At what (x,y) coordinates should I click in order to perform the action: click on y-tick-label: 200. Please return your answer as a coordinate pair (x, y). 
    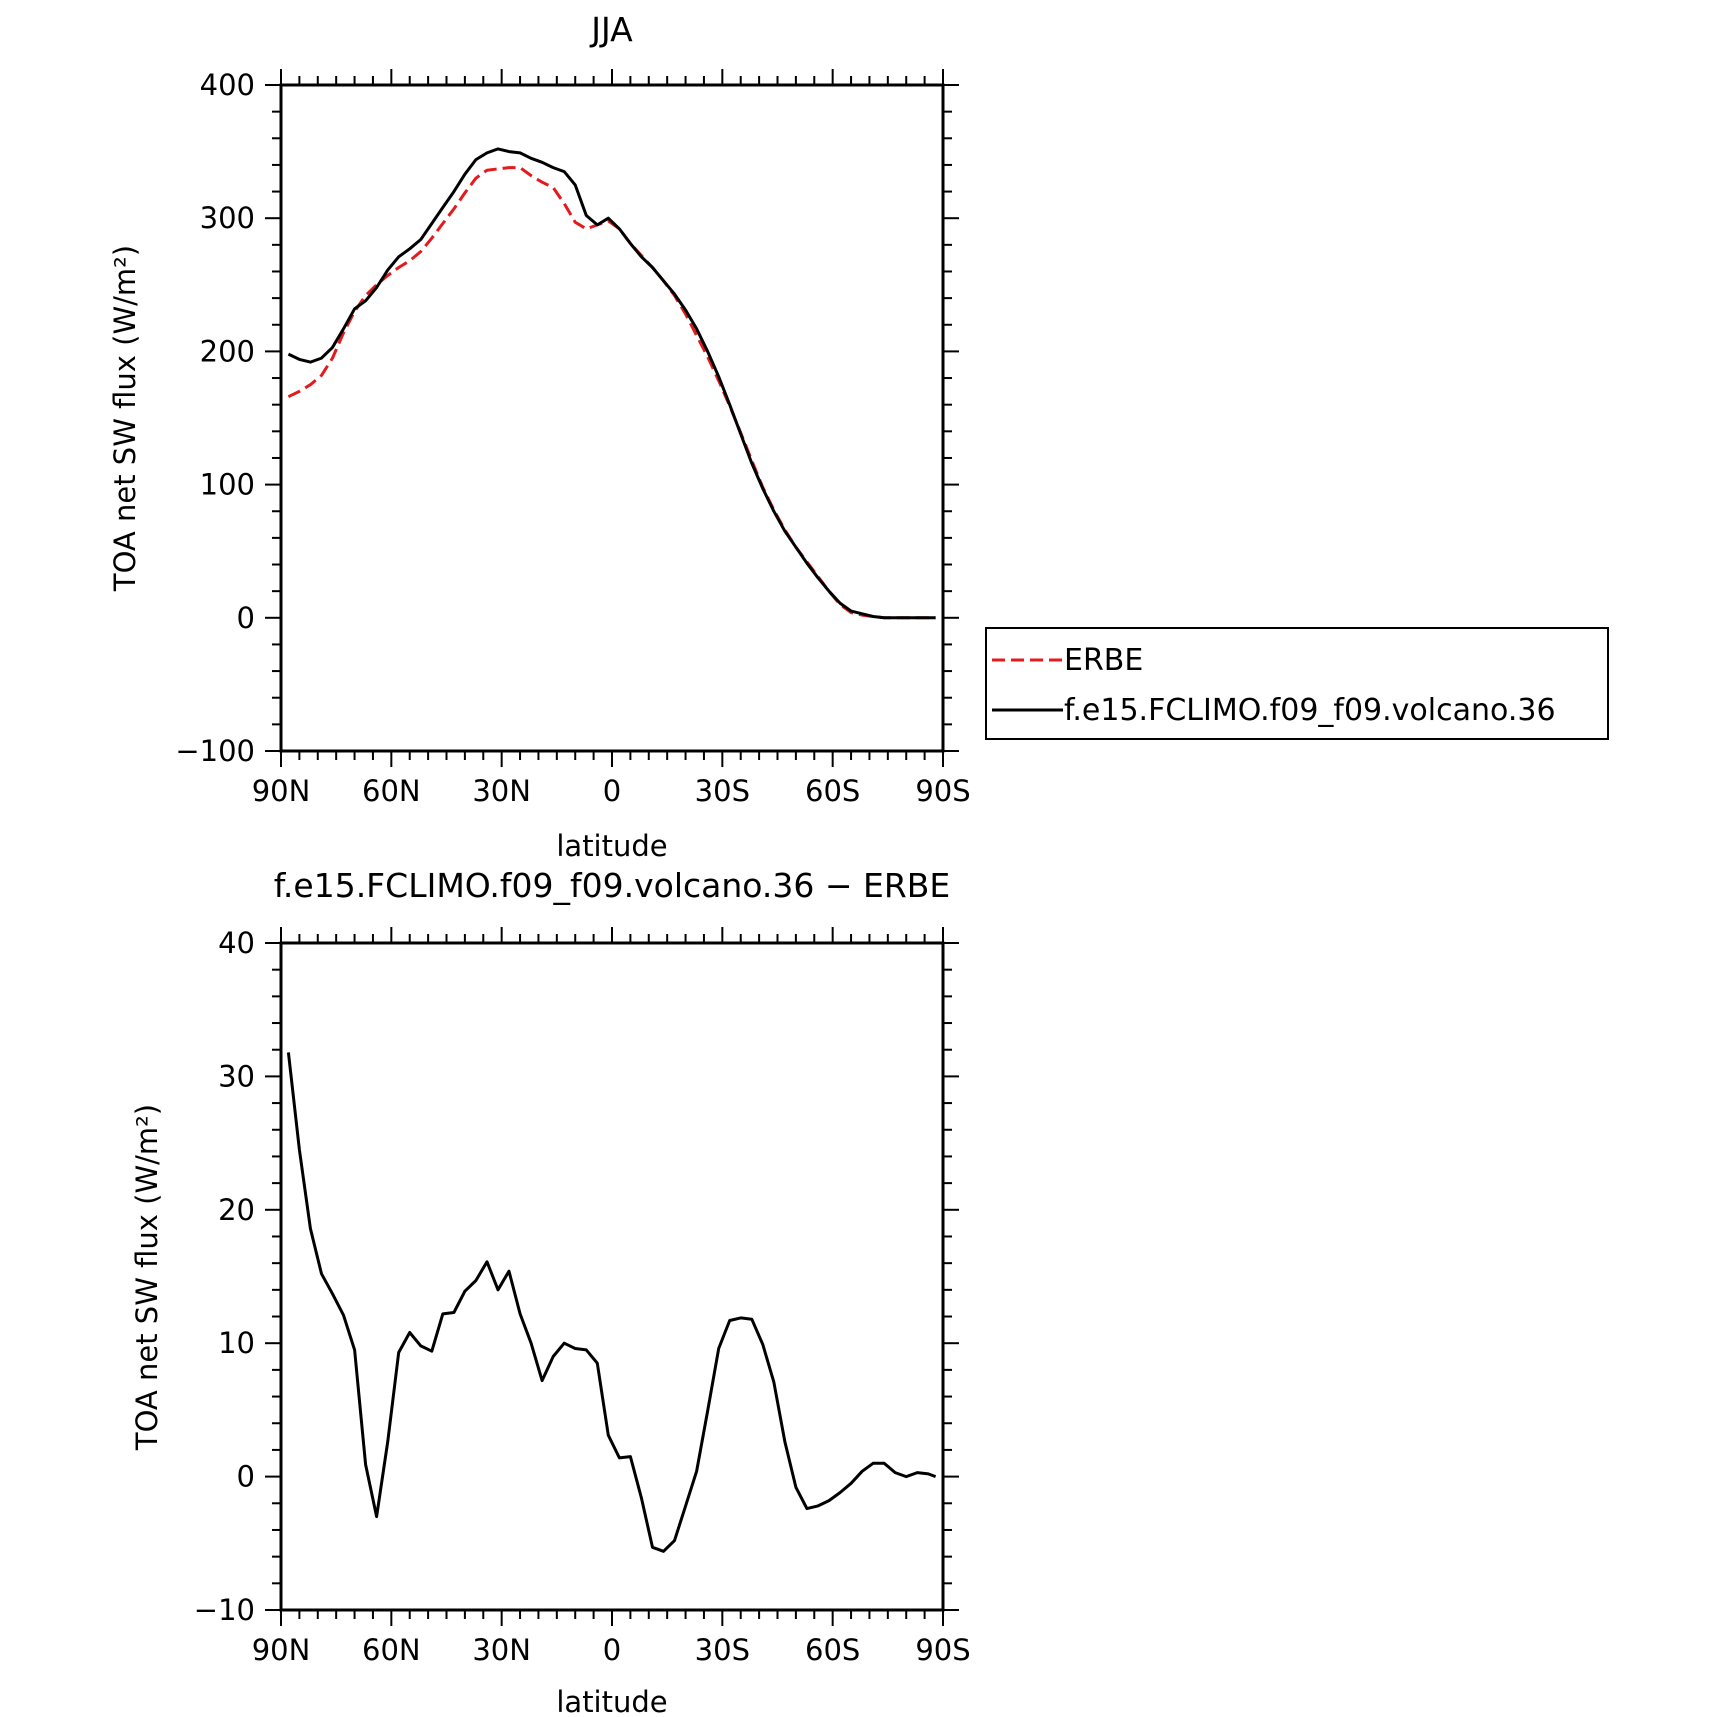
    Looking at the image, I should click on (227, 351).